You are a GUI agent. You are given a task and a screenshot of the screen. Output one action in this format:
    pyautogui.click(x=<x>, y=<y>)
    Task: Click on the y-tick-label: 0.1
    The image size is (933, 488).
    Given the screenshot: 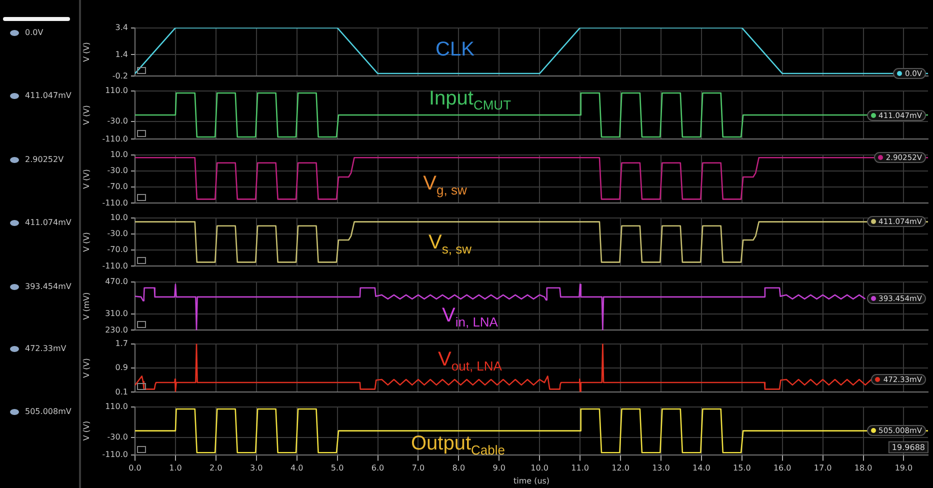 What is the action you would take?
    pyautogui.click(x=121, y=391)
    